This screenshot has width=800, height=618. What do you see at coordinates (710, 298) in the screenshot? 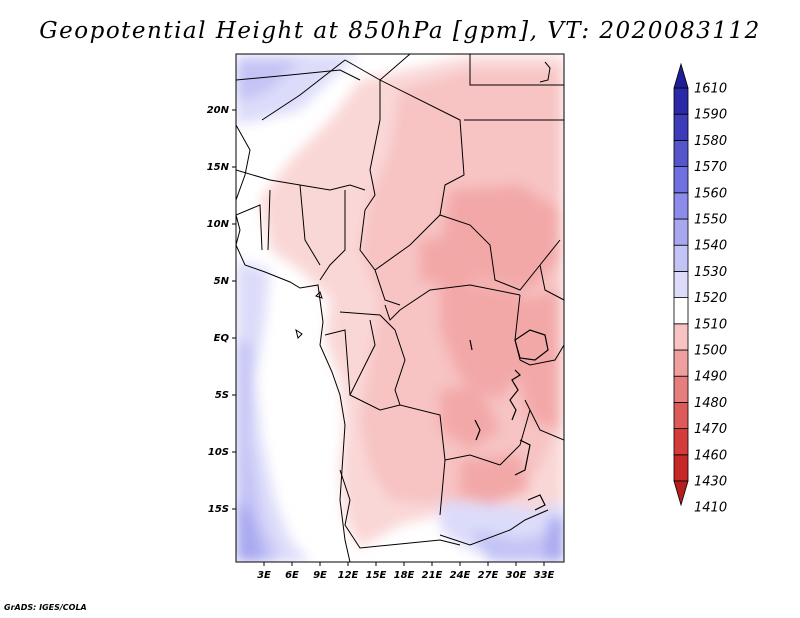
I see `colorbar-level-label: 1520` at bounding box center [710, 298].